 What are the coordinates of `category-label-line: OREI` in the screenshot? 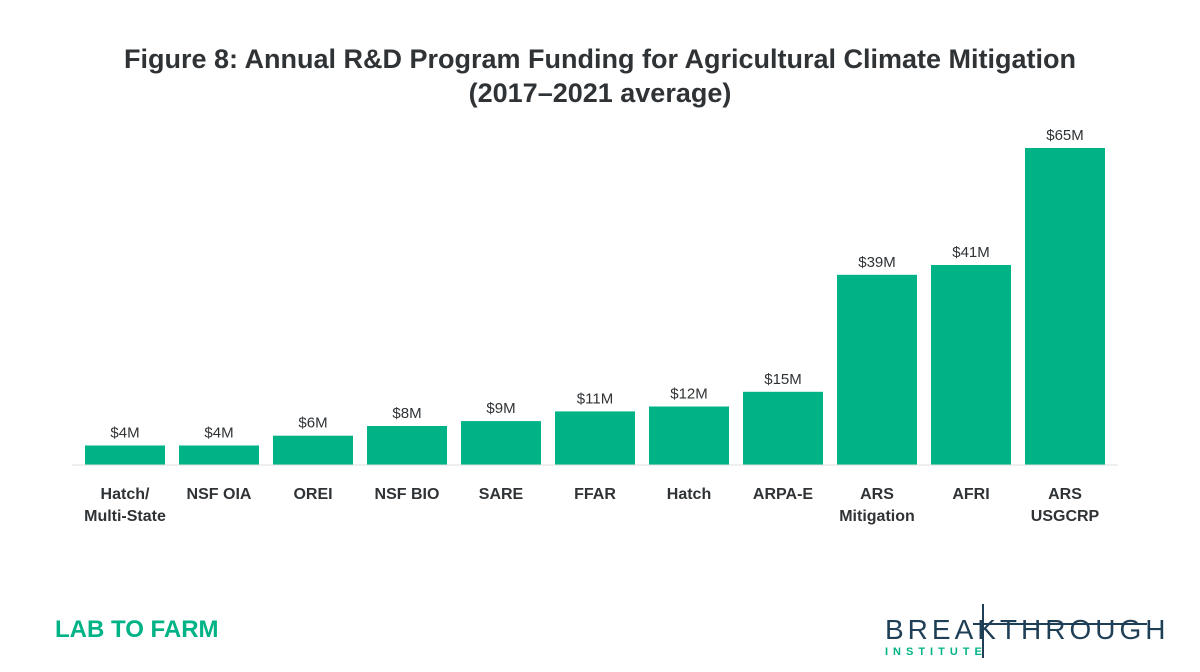 It's located at (312, 494).